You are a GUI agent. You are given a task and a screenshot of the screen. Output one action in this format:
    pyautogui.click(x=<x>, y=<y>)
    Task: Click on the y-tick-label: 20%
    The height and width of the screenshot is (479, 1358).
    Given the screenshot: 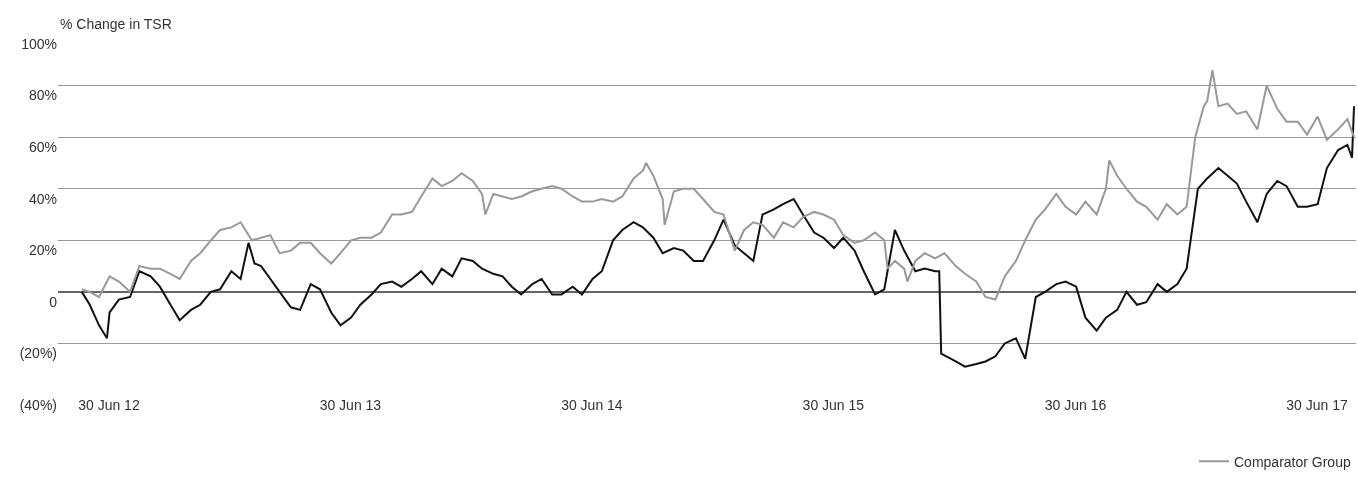 What is the action you would take?
    pyautogui.click(x=42, y=250)
    